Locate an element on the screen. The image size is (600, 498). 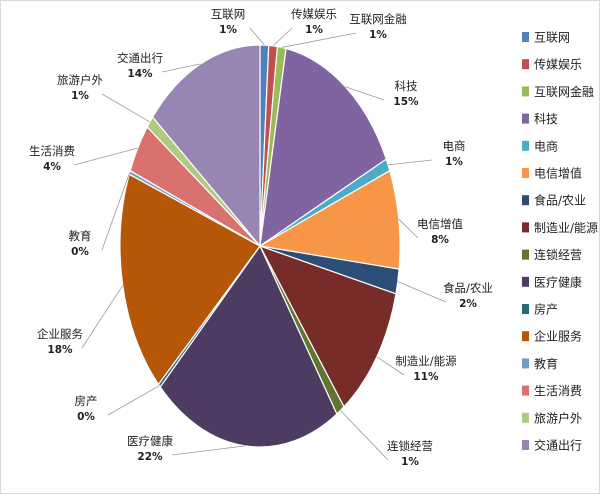
slice-label: 连锁经营 is located at coordinates (410, 446).